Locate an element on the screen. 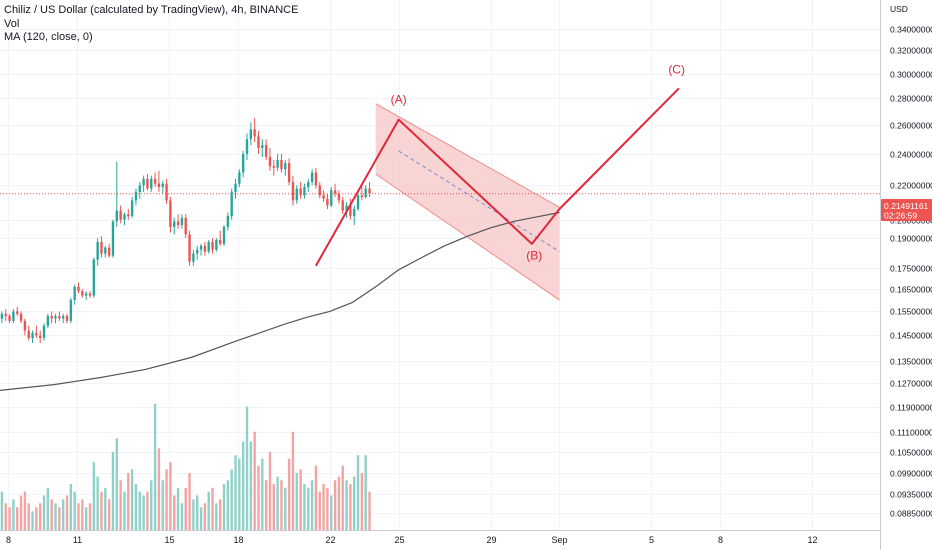 The image size is (932, 550). price-tick-label: 0.24000000 is located at coordinates (911, 155).